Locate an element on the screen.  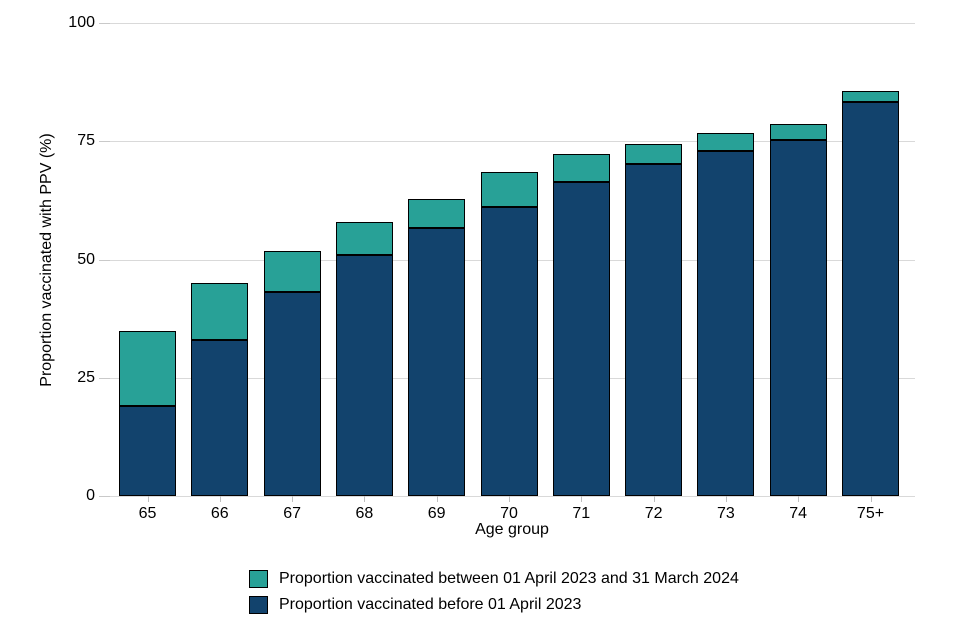
bar-segment-between-75+ is located at coordinates (870, 97).